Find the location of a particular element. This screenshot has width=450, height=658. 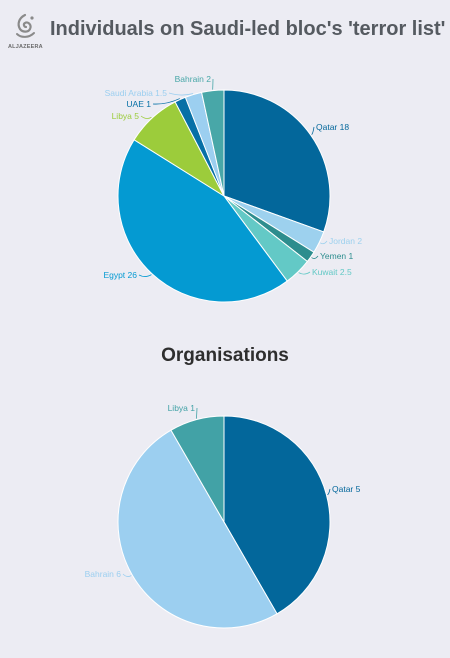

aljazeera-logo: ALJAZEERA is located at coordinates (25, 32).